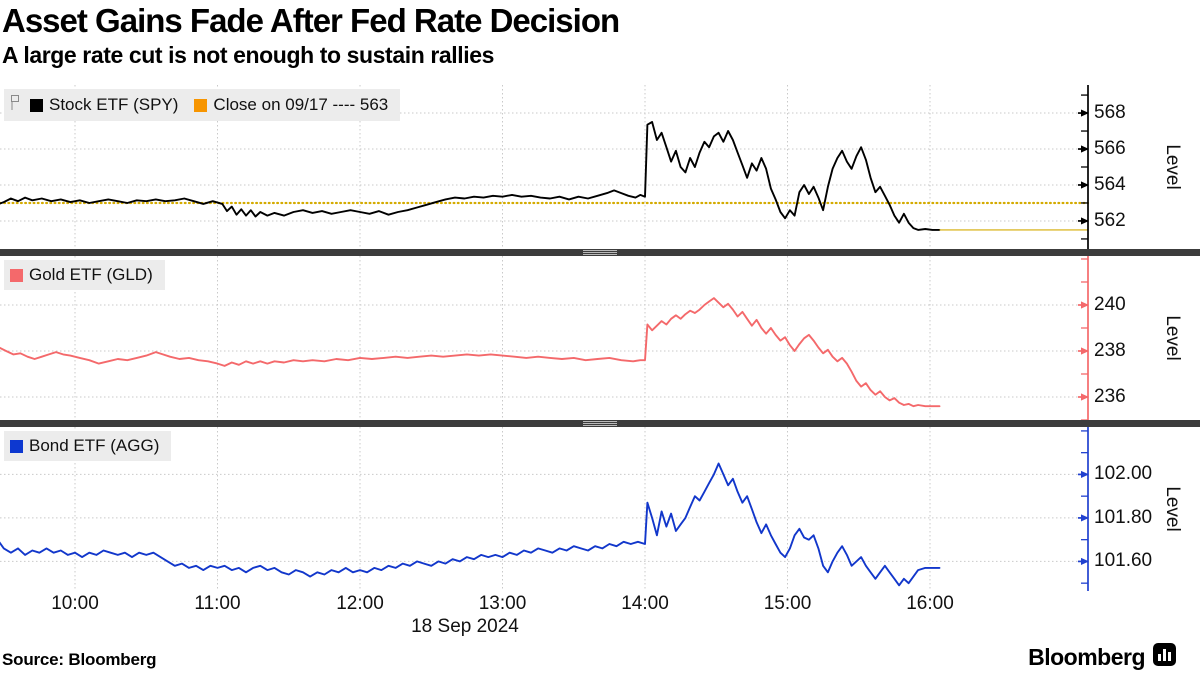 The height and width of the screenshot is (675, 1200). I want to click on x-tick-label: 16:00, so click(930, 603).